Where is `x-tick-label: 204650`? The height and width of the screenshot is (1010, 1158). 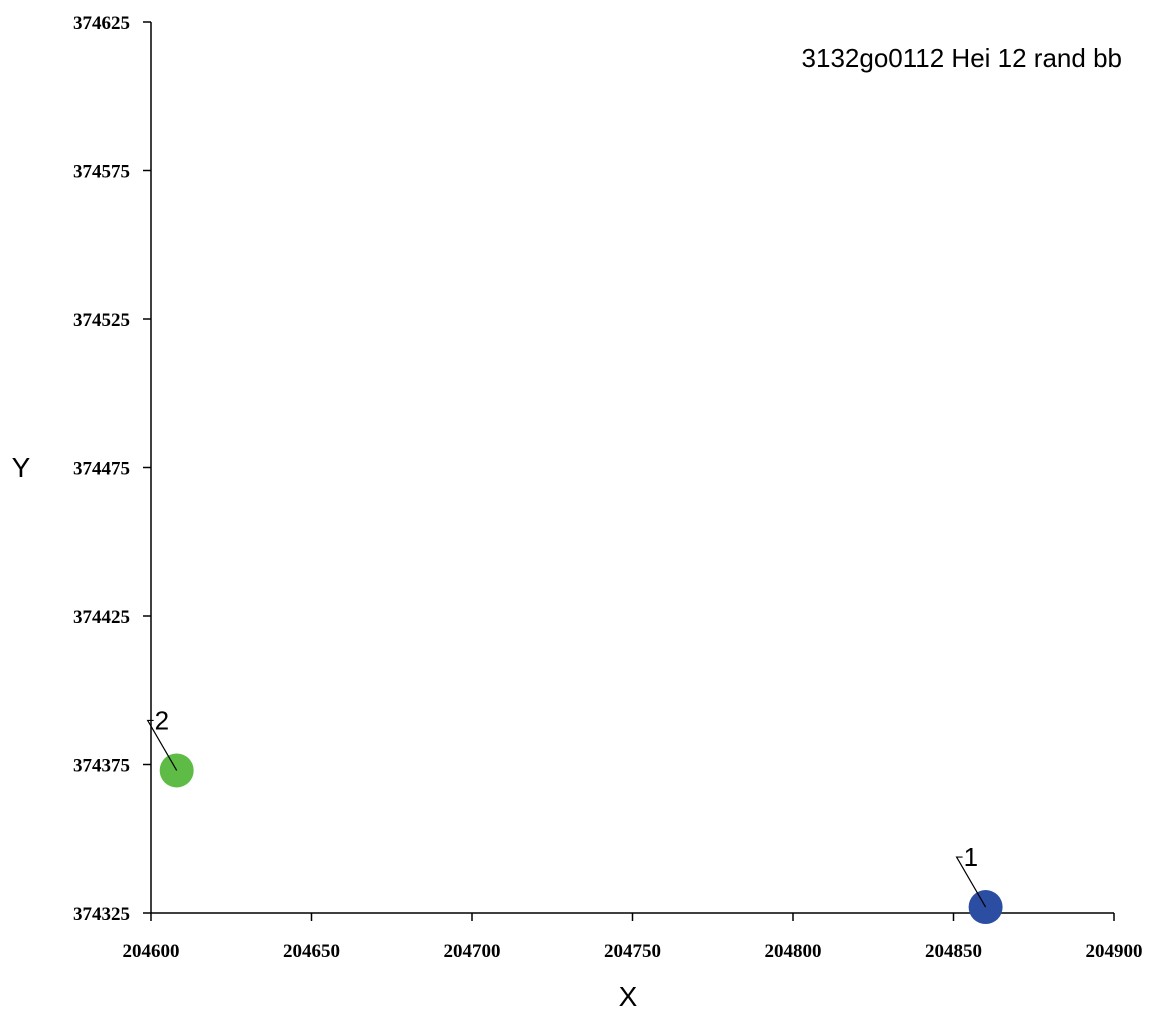
x-tick-label: 204650 is located at coordinates (311, 951).